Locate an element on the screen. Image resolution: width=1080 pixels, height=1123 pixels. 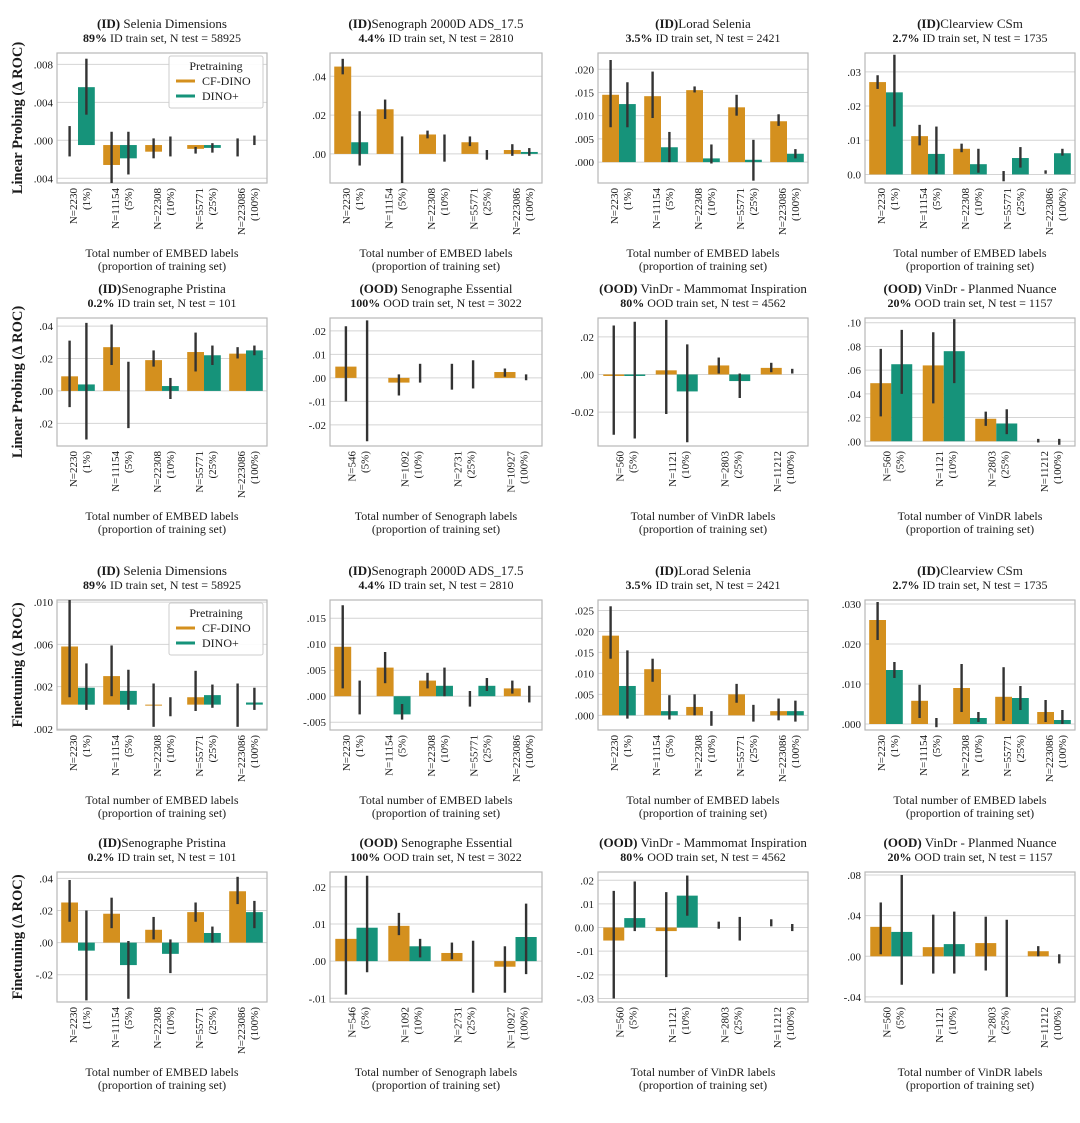
x-category-label: N=1092 (10%) is located at coordinates (412, 1025).